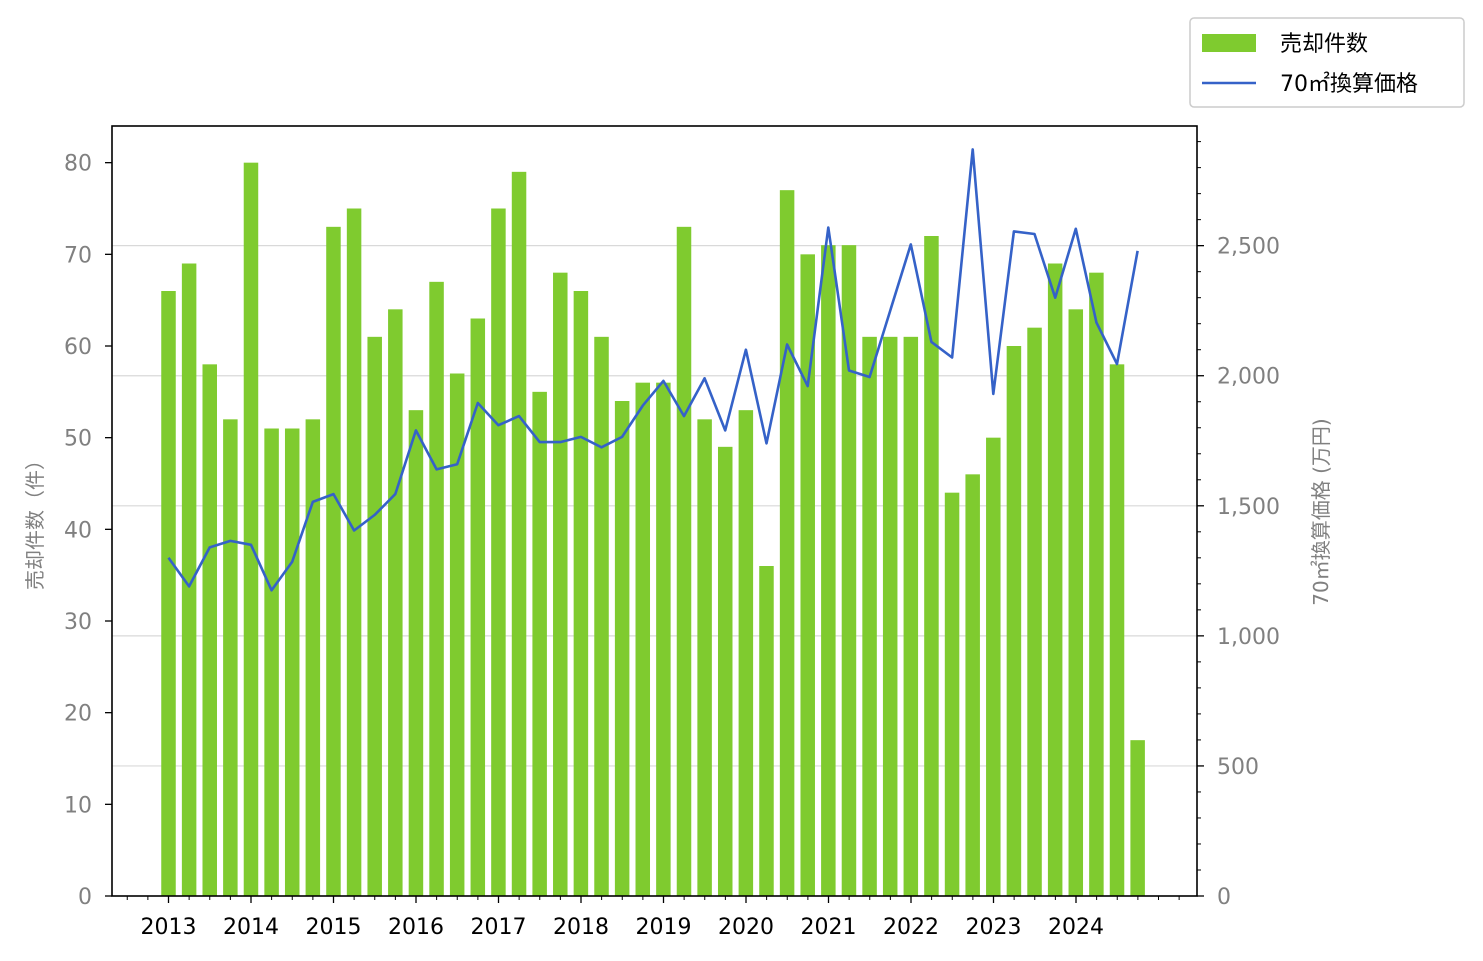  What do you see at coordinates (78, 530) in the screenshot?
I see `y-left-tick-label: 40` at bounding box center [78, 530].